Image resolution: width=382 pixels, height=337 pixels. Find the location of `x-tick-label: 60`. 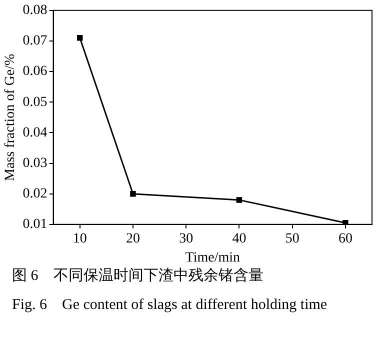

x-tick-label: 60 is located at coordinates (345, 238).